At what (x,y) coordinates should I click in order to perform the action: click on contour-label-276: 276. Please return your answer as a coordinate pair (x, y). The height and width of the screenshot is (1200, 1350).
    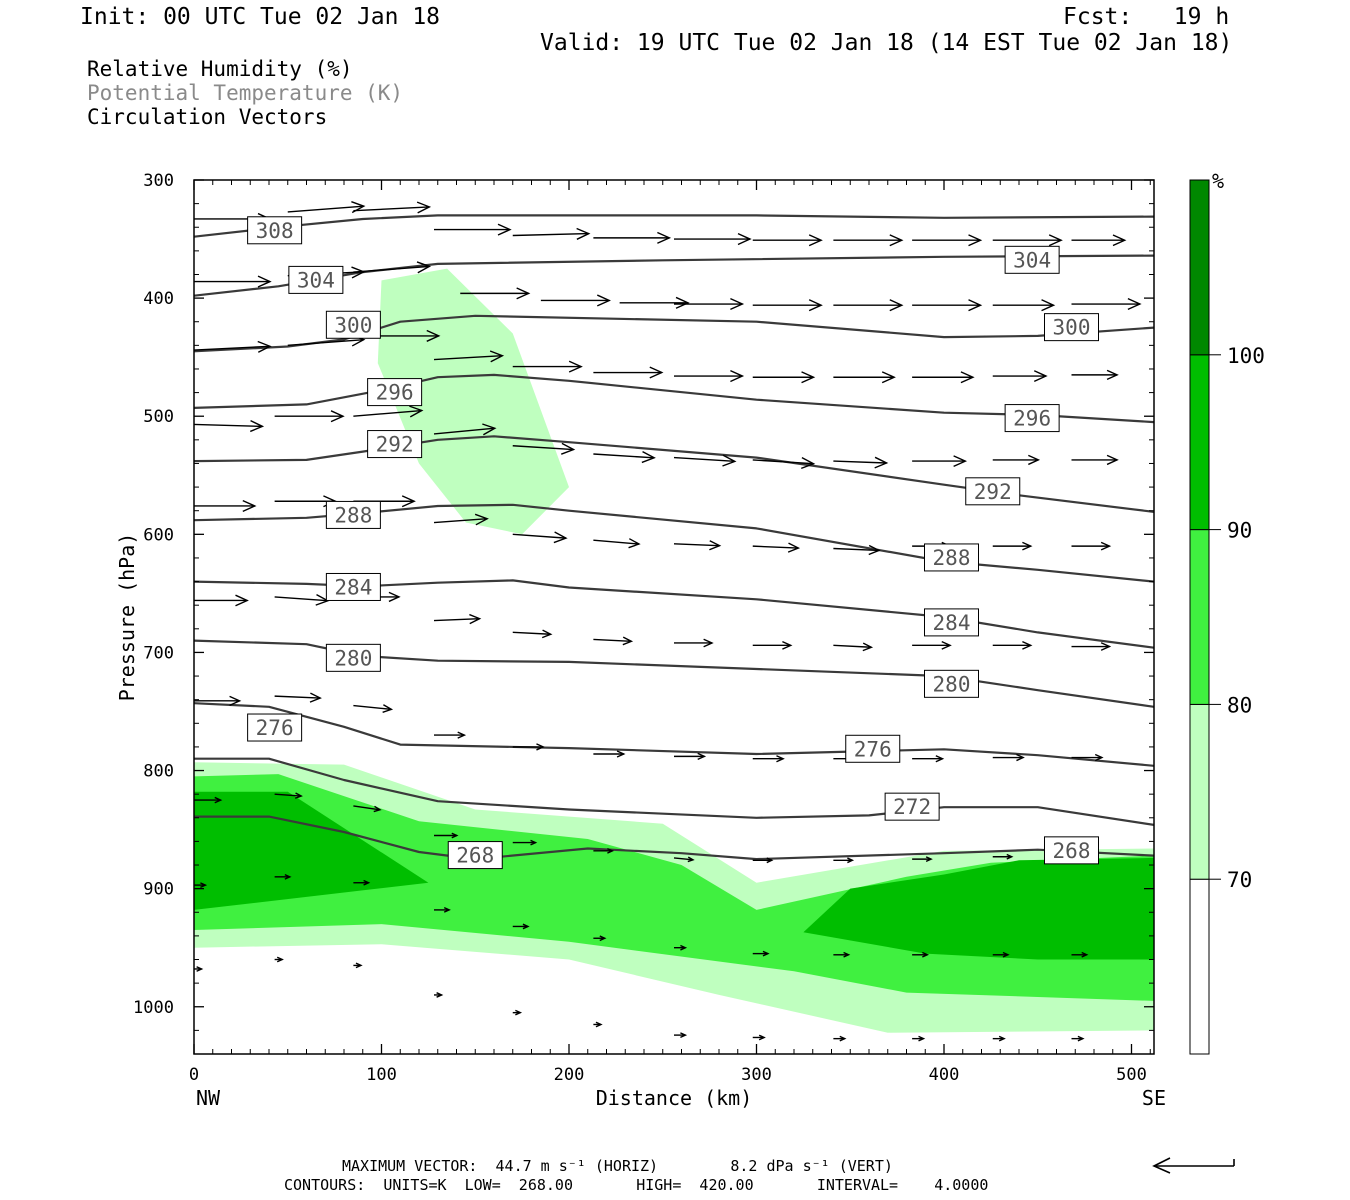
    Looking at the image, I should click on (873, 748).